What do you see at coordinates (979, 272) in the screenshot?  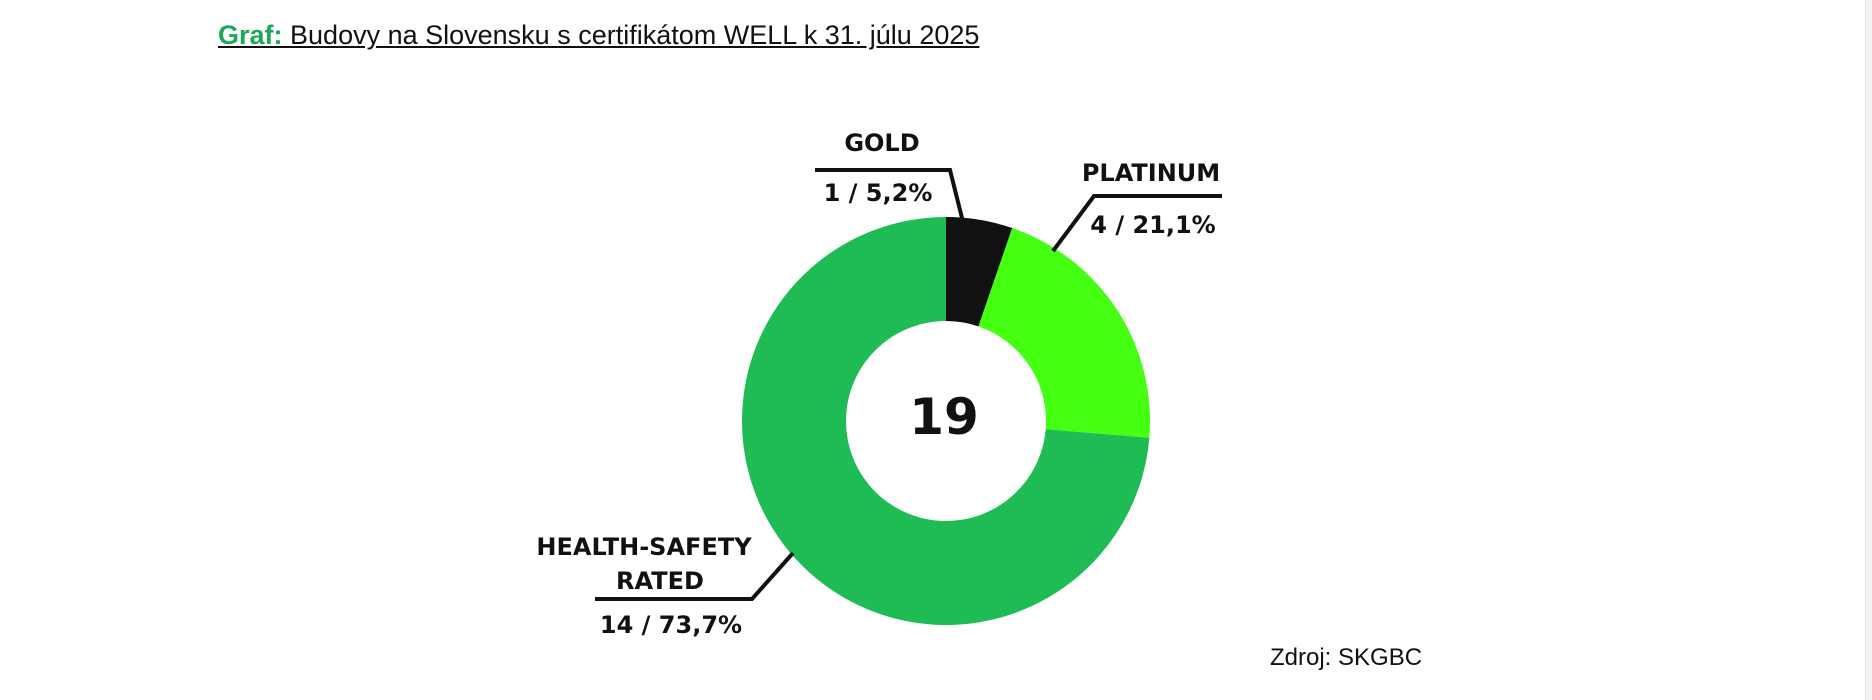 I see `donut-slice-gold` at bounding box center [979, 272].